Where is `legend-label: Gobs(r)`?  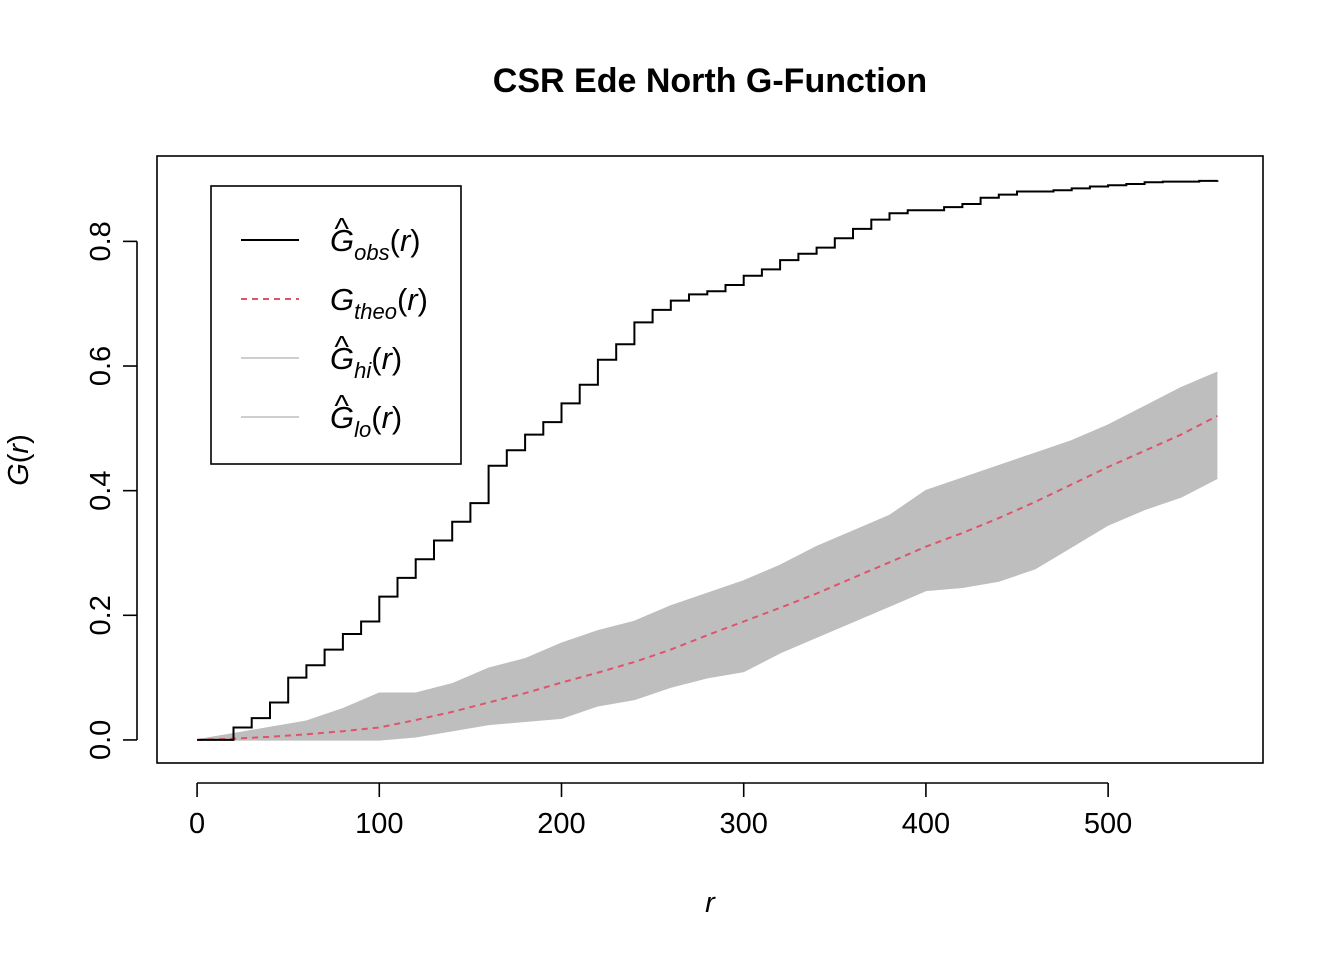 legend-label: Gobs(r) is located at coordinates (375, 244).